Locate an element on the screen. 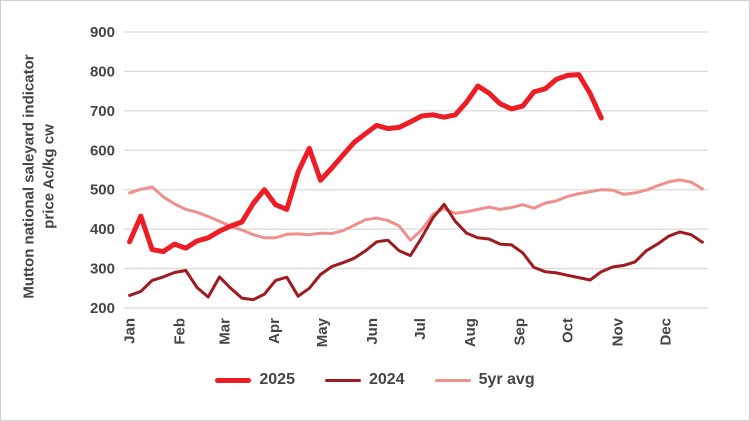 The image size is (750, 421). legend-swatch-2024 is located at coordinates (342, 380).